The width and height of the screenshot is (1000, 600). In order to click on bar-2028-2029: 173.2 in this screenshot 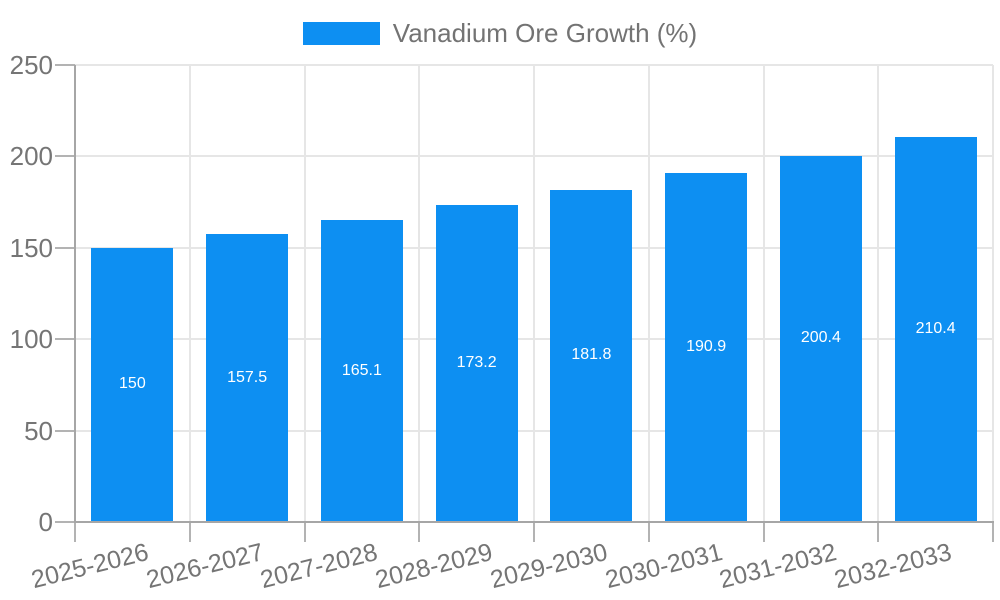, I will do `click(476, 363)`.